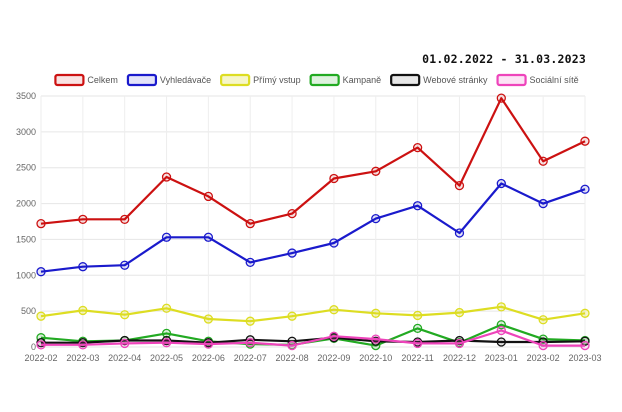 This screenshot has width=622, height=412. What do you see at coordinates (102, 80) in the screenshot?
I see `legend-label: Celkem` at bounding box center [102, 80].